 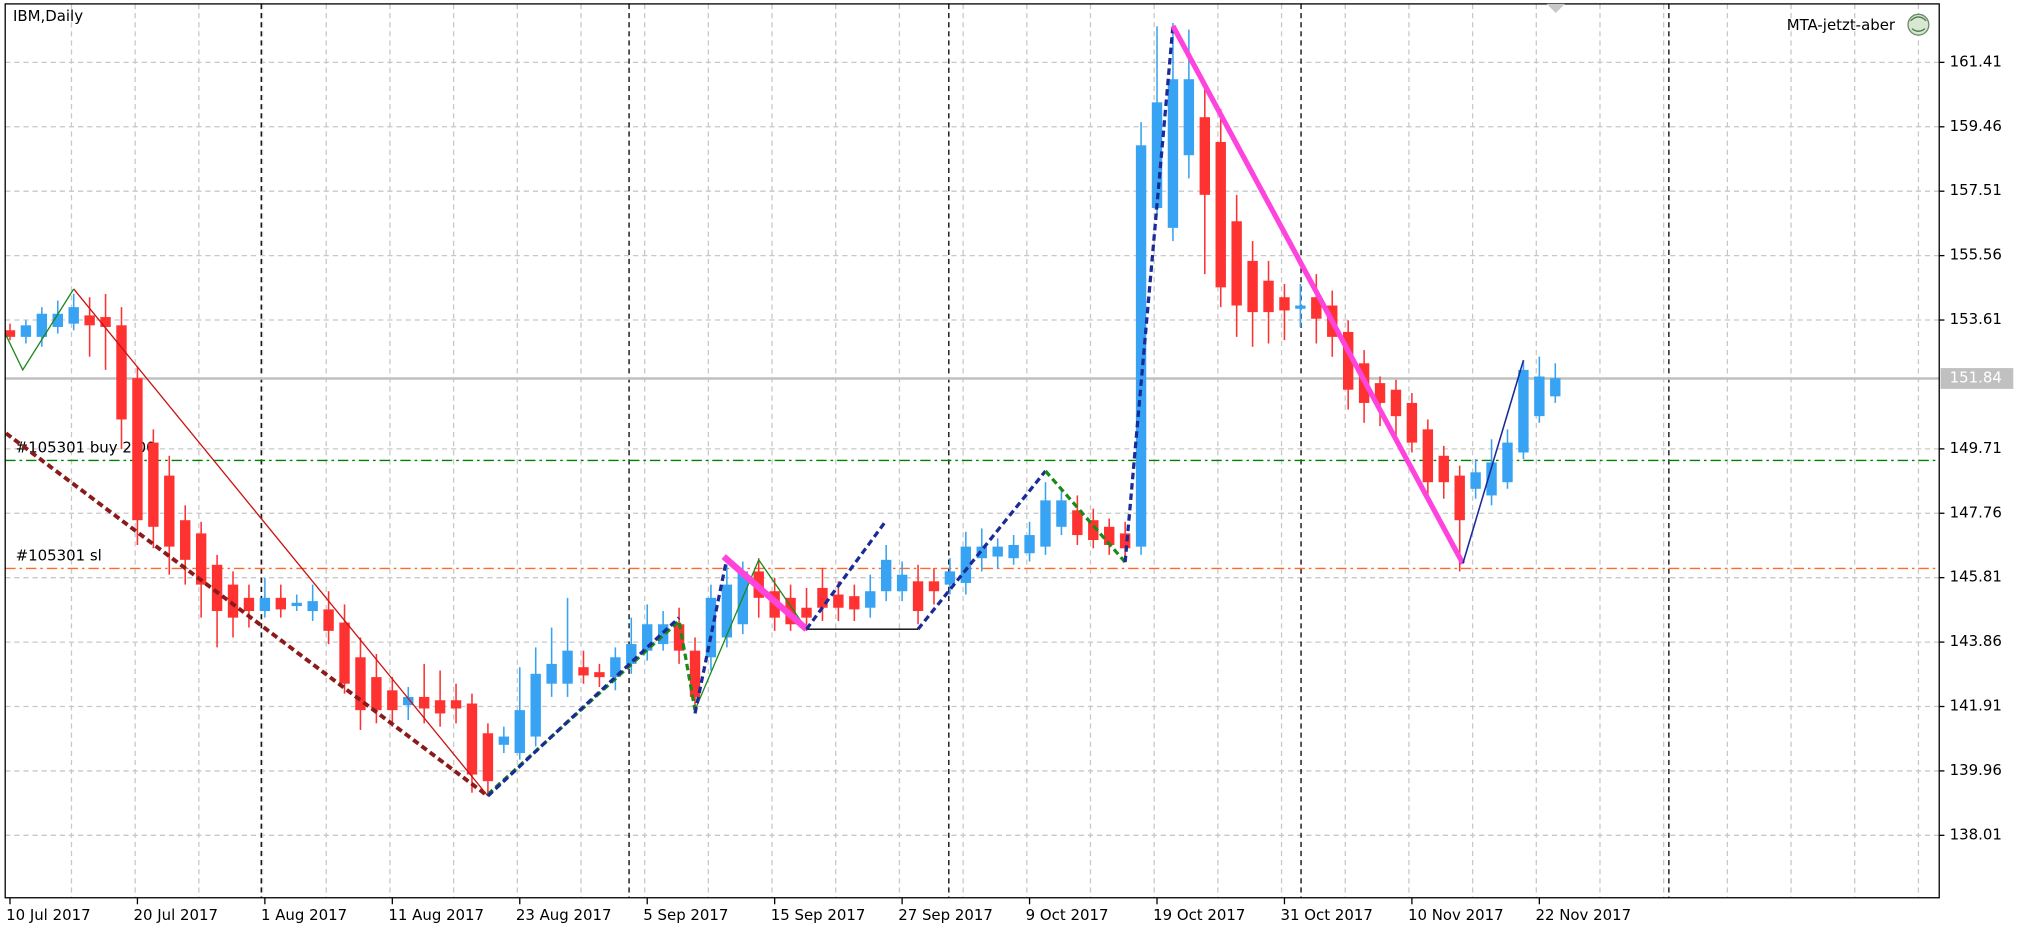 I want to click on x-tick-label: 9 Oct 2017, so click(x=1067, y=915).